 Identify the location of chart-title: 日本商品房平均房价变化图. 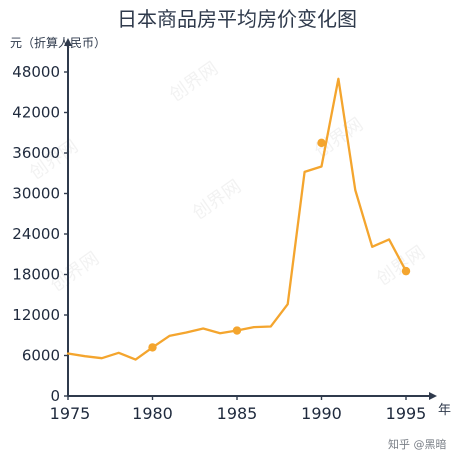
(237, 19).